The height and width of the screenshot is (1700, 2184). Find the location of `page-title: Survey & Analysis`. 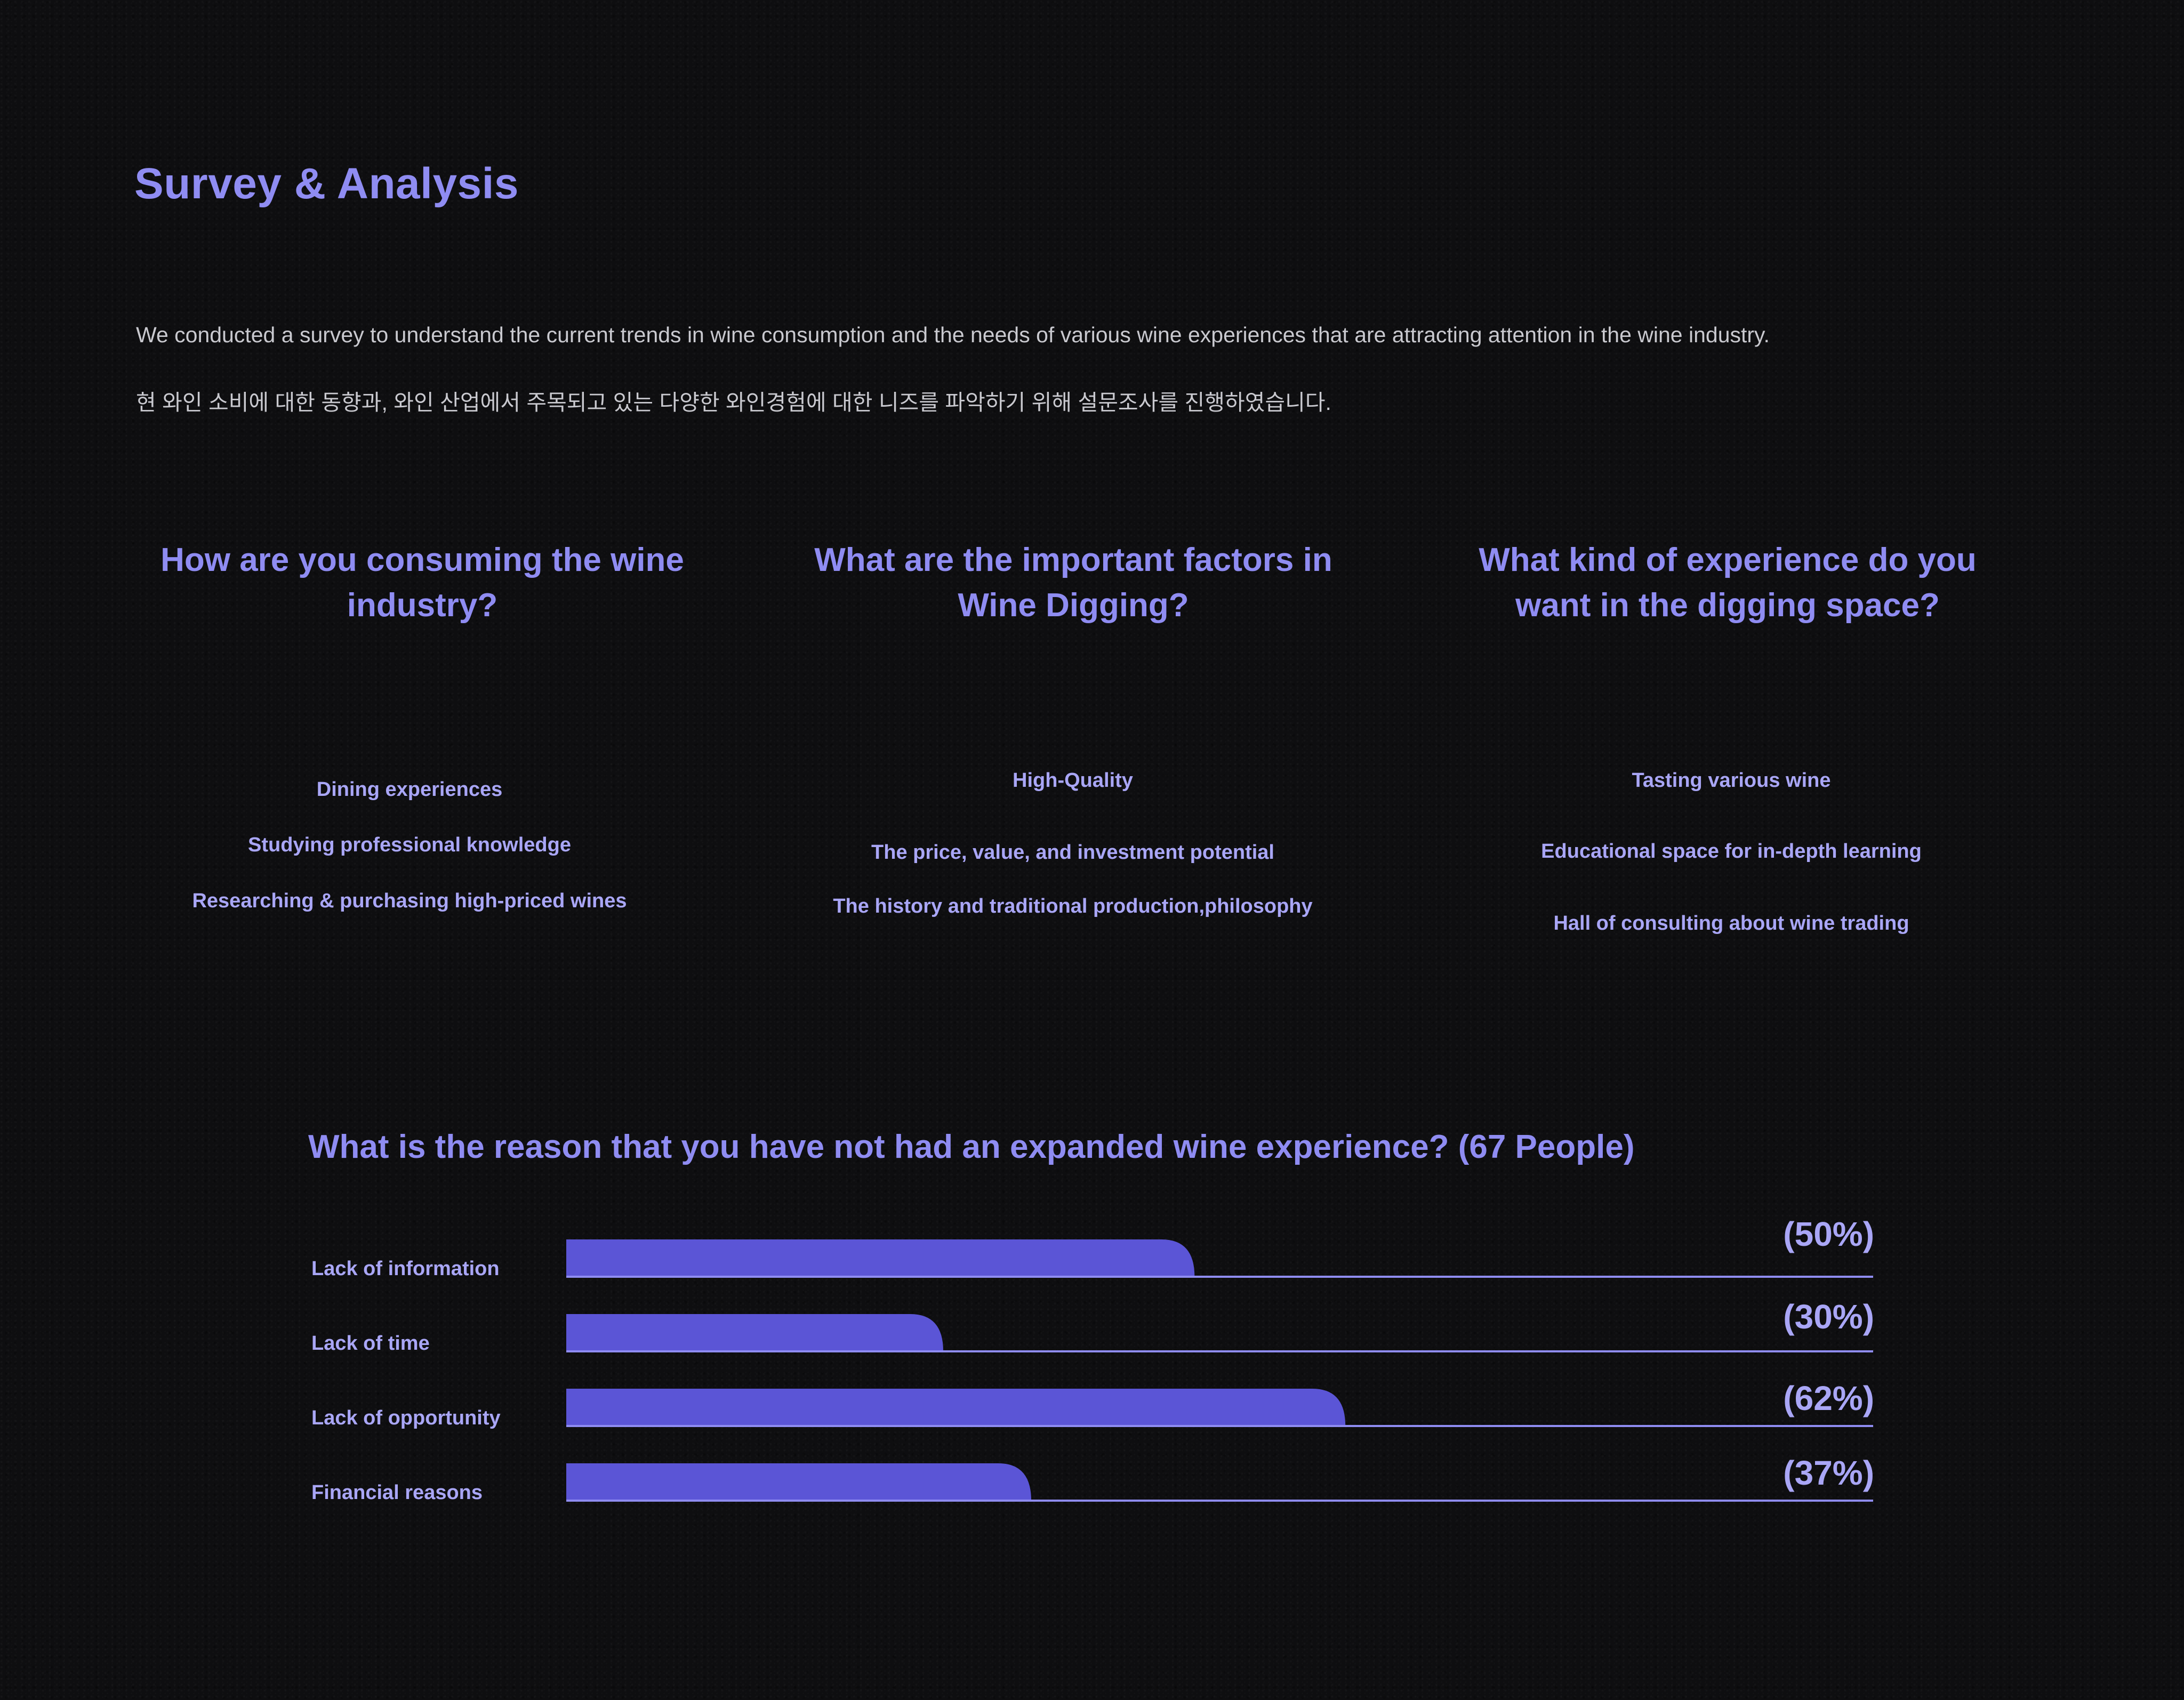

page-title: Survey & Analysis is located at coordinates (326, 184).